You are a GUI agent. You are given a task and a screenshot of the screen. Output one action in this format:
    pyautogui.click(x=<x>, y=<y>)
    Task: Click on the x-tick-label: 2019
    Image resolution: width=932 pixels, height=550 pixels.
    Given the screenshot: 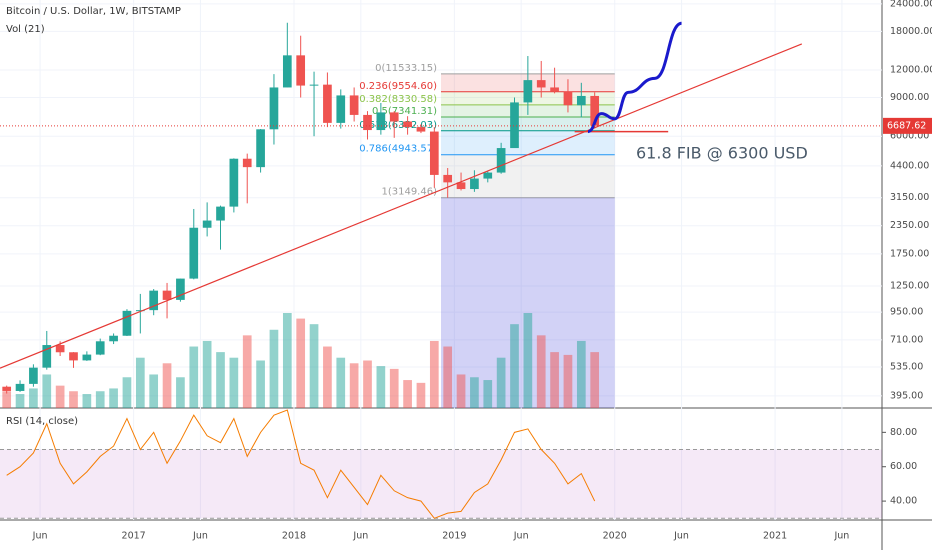 What is the action you would take?
    pyautogui.click(x=454, y=536)
    